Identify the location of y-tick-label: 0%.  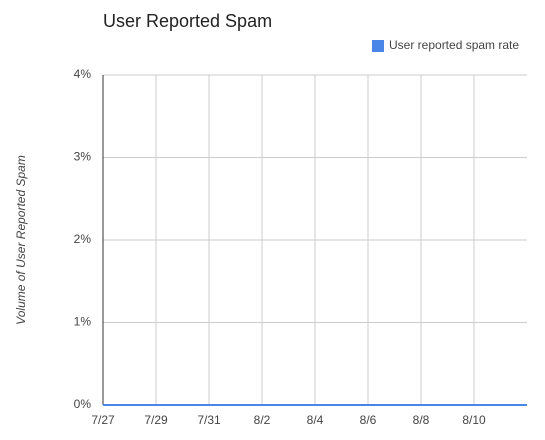
(83, 404).